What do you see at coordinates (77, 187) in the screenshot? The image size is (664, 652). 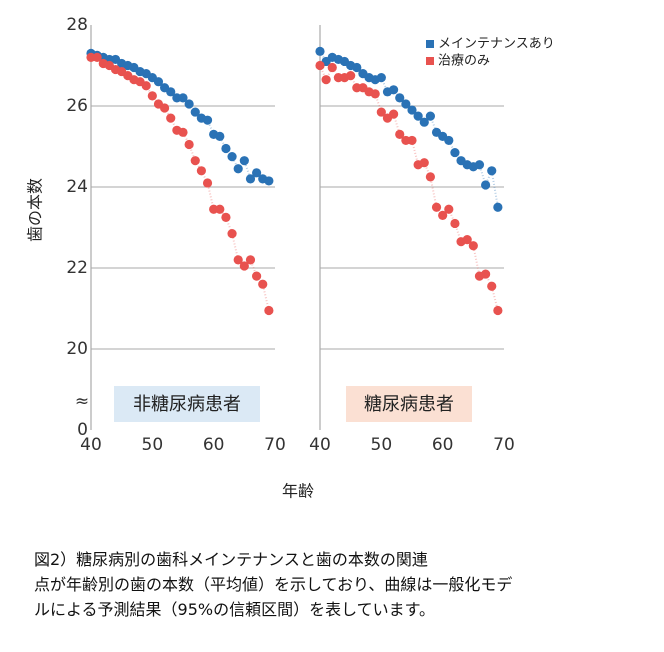 I see `y-tick-label: 24` at bounding box center [77, 187].